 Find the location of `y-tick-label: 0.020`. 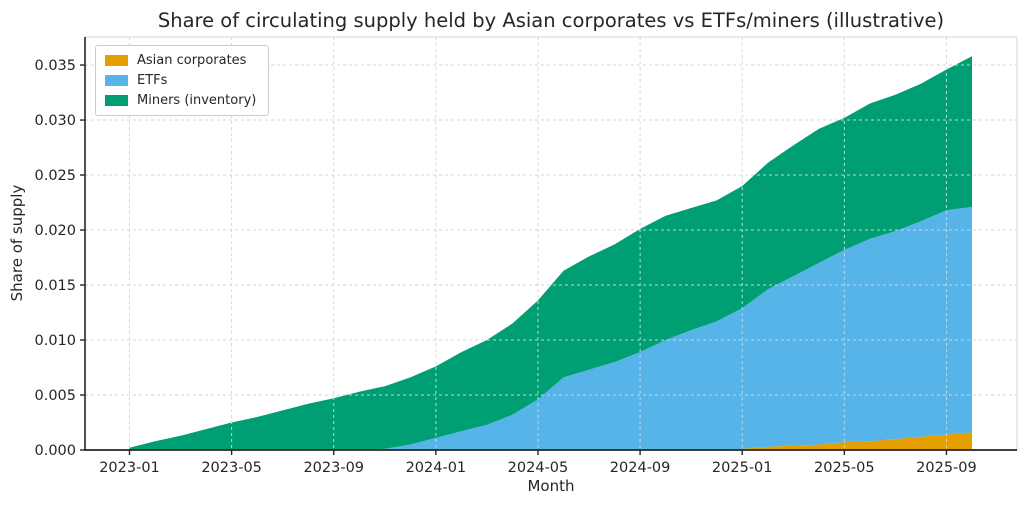

y-tick-label: 0.020 is located at coordinates (55, 231).